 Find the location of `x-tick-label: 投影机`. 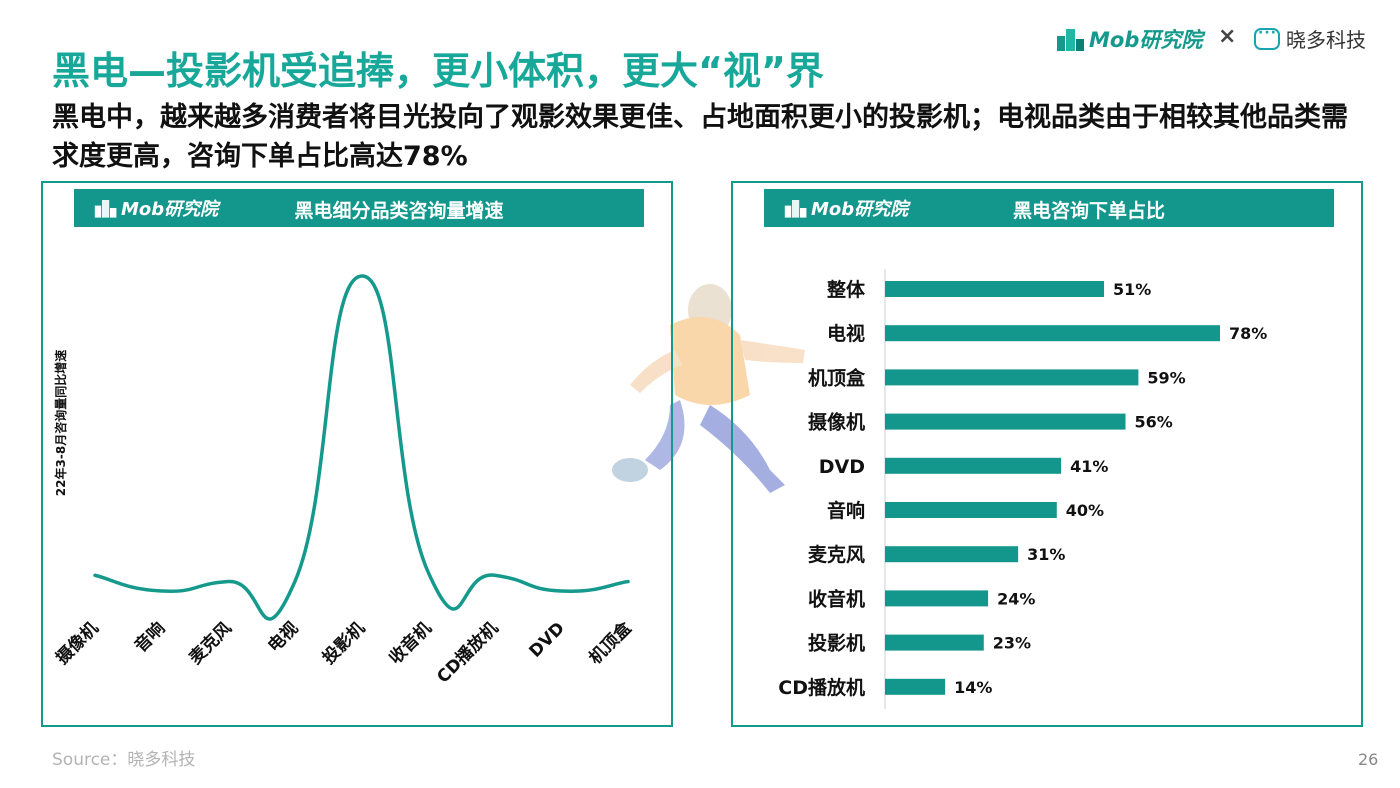

x-tick-label: 投影机 is located at coordinates (343, 643).